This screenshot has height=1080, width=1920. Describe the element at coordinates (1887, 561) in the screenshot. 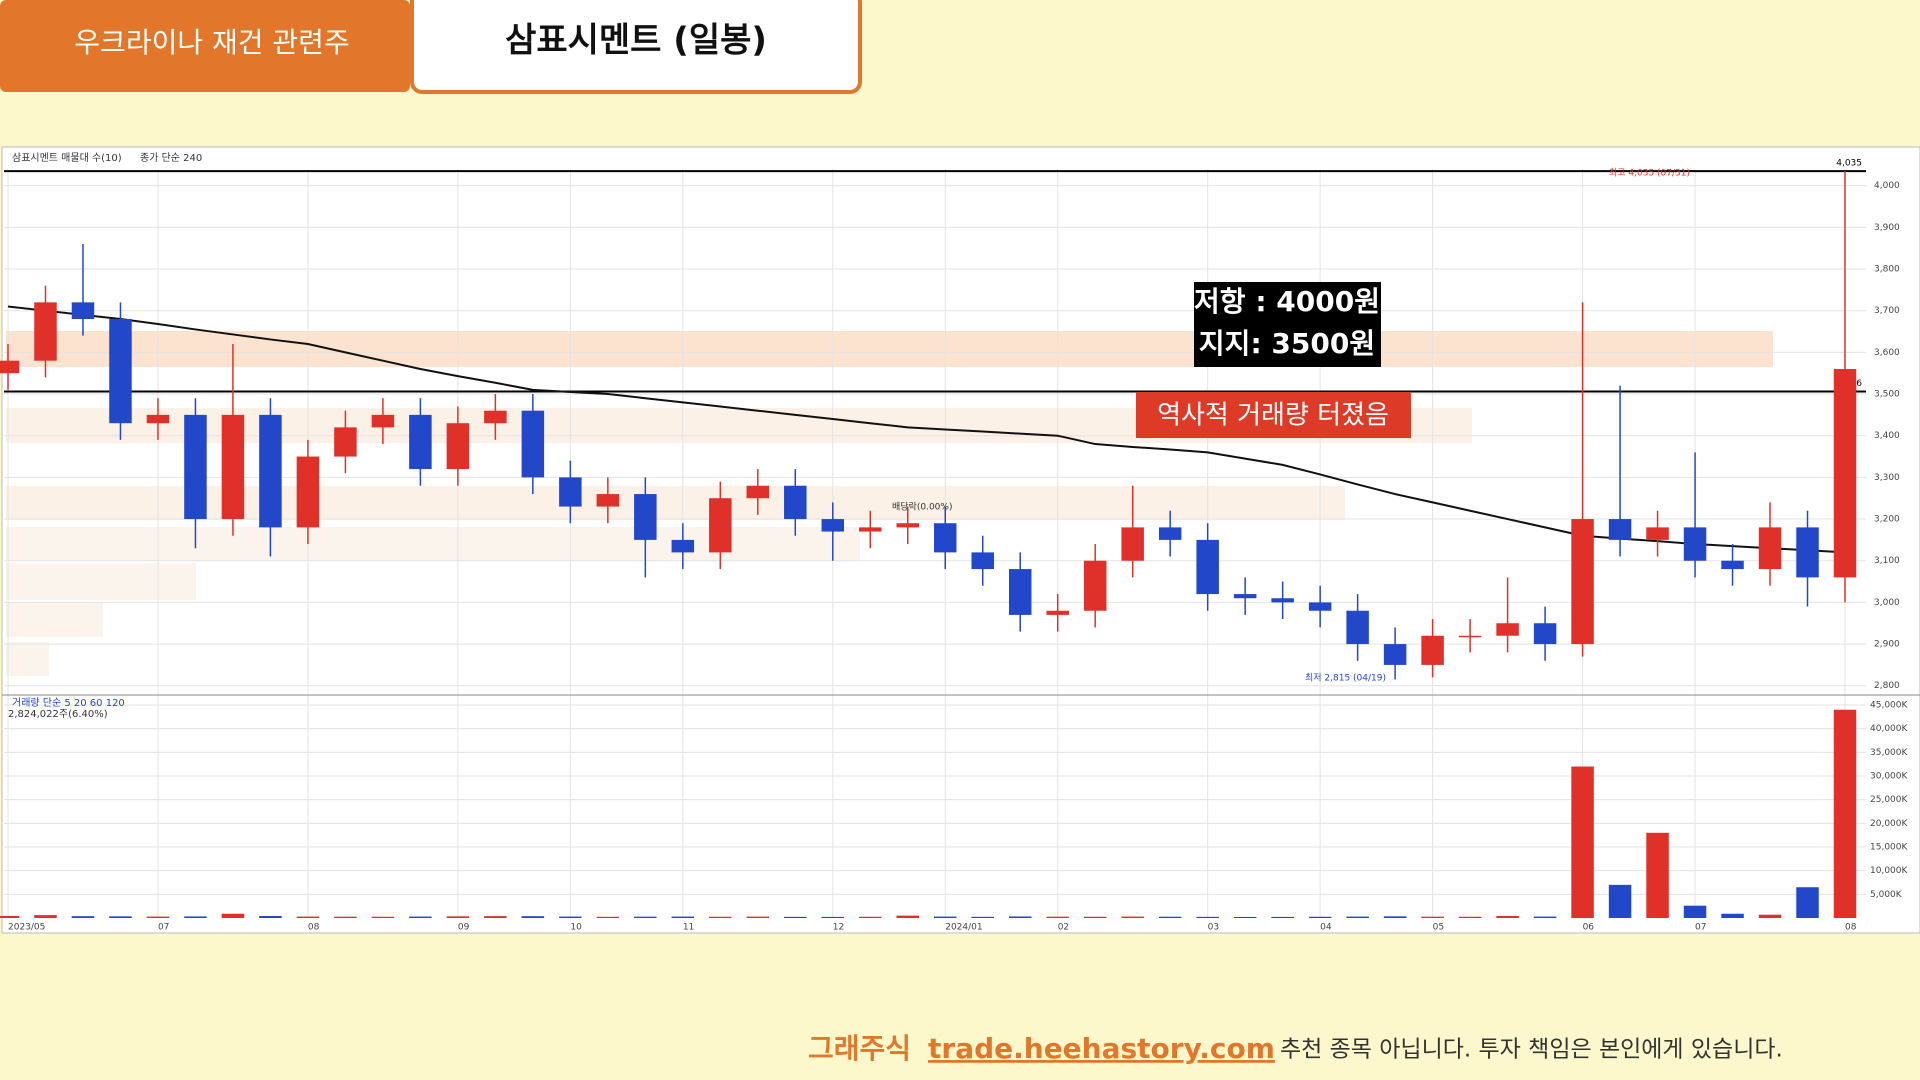

I see `y-tick-label: 3,100` at that location.